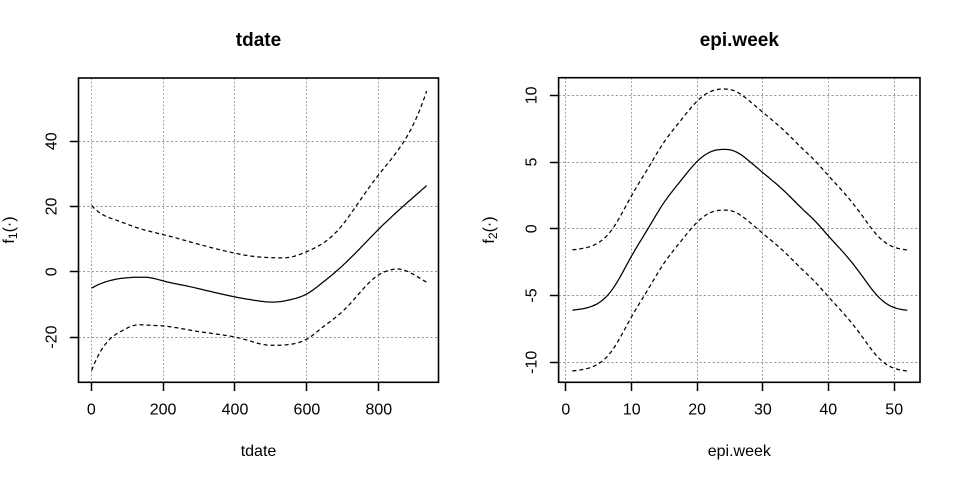 The height and width of the screenshot is (480, 960). Describe the element at coordinates (894, 410) in the screenshot. I see `svg-text: 50` at that location.